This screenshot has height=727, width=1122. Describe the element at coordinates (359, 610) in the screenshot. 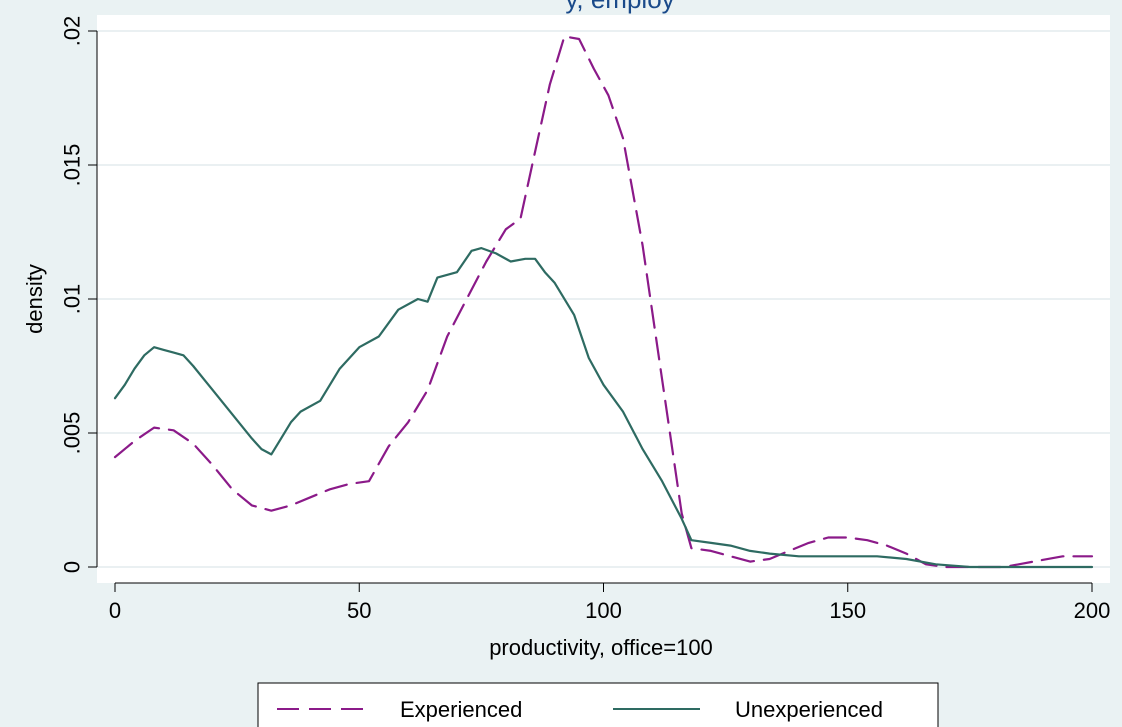

I see `x-tick-label-1: 50` at that location.